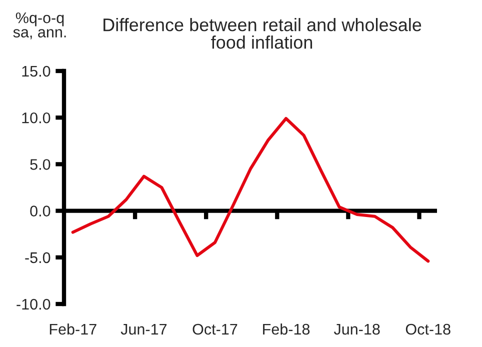  What do you see at coordinates (39, 26) in the screenshot?
I see `y-axis-title: %q-o-q sa, ann.` at bounding box center [39, 26].